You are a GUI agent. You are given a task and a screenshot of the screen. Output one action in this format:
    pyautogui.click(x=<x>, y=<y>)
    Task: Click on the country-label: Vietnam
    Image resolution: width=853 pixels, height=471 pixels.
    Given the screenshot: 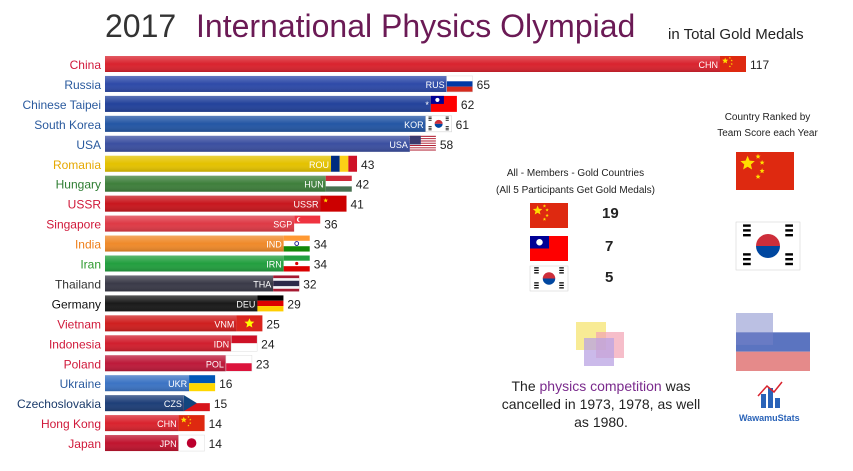 What is the action you would take?
    pyautogui.click(x=79, y=324)
    